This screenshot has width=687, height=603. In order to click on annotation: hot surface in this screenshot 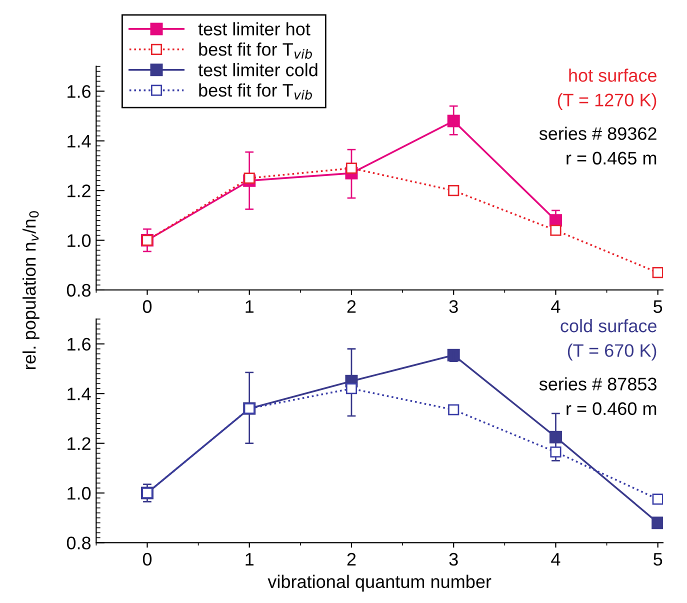, I will do `click(612, 75)`.